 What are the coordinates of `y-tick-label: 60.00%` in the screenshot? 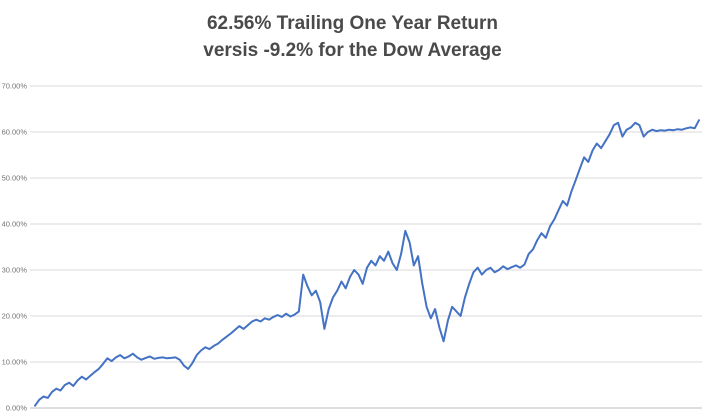 It's located at (15, 132).